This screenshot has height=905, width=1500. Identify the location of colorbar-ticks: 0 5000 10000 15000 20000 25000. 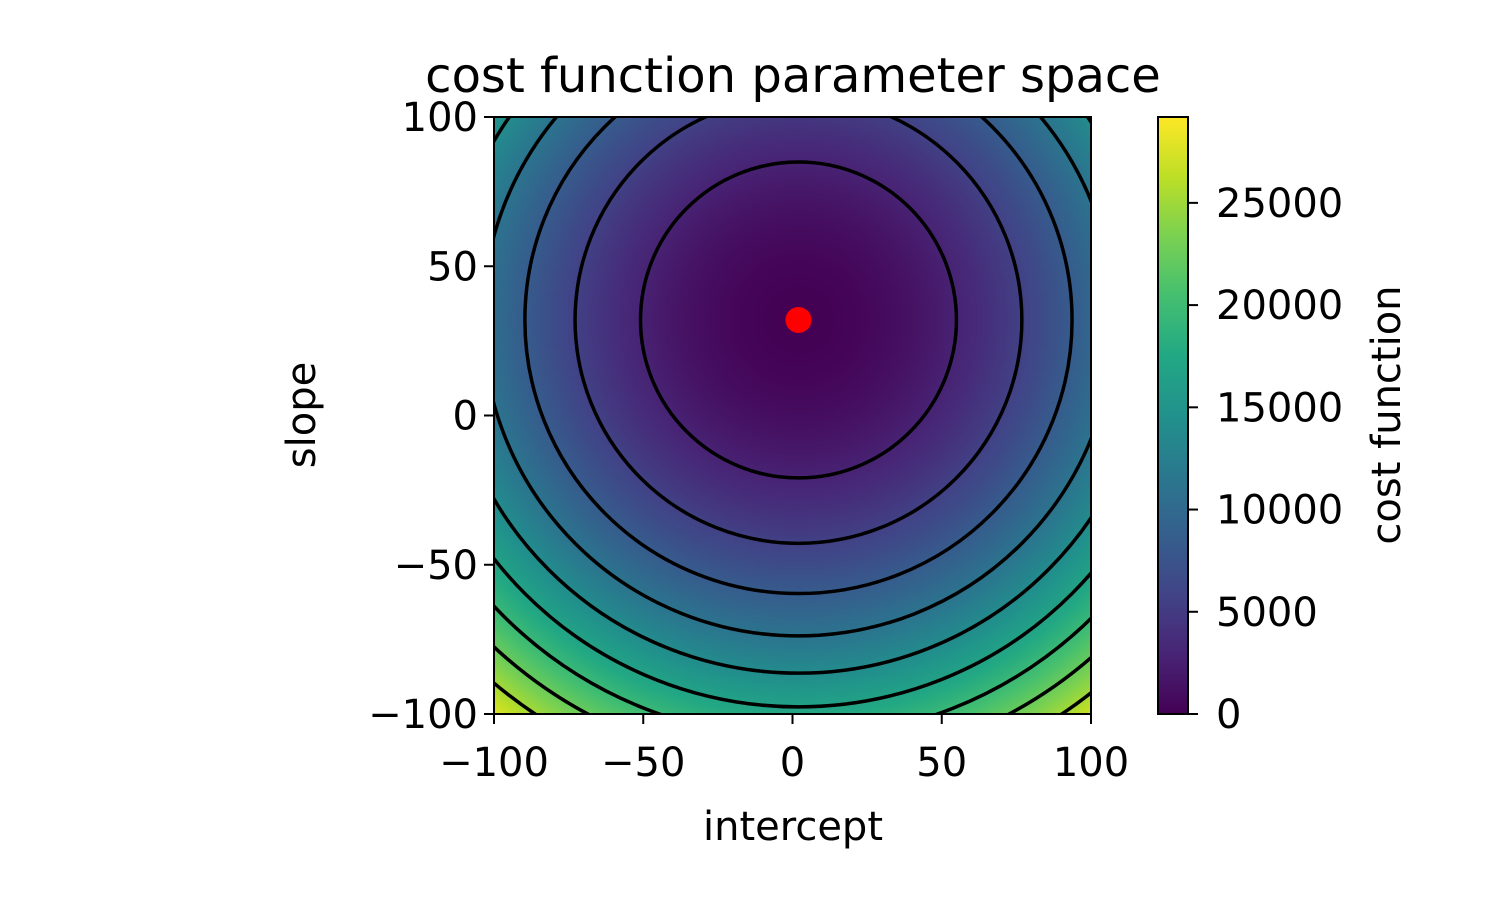
(1265, 459).